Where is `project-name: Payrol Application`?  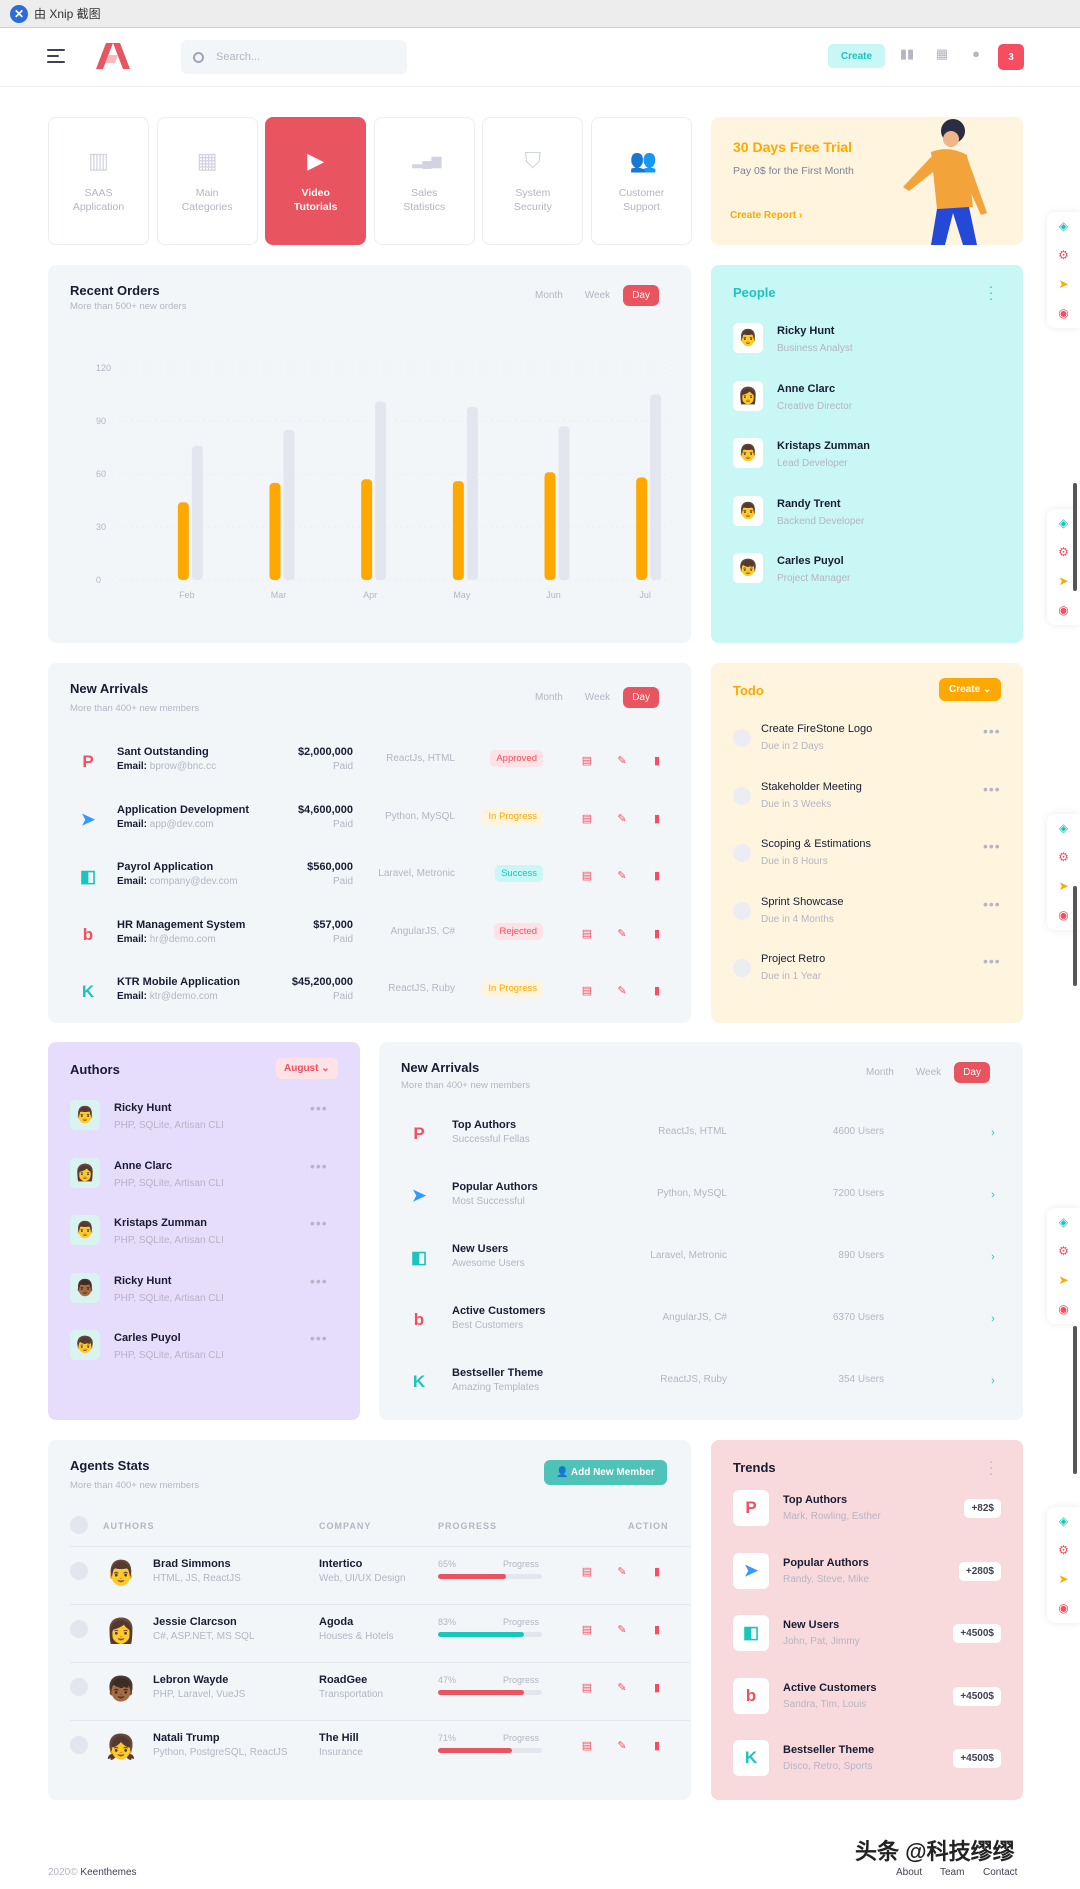
project-name: Payrol Application is located at coordinates (165, 867).